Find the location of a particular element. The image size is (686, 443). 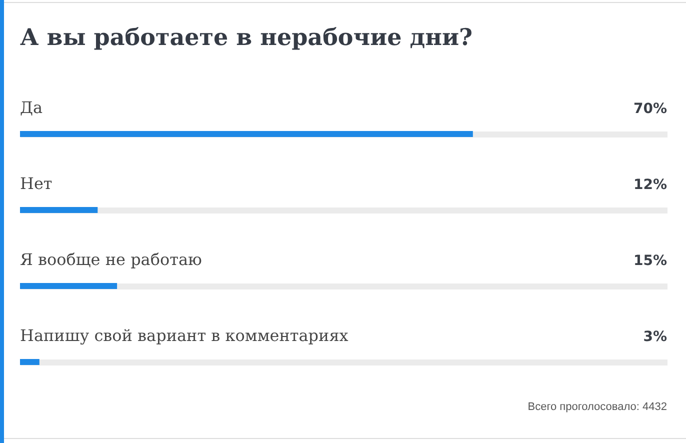

data-label: 15% is located at coordinates (650, 261).